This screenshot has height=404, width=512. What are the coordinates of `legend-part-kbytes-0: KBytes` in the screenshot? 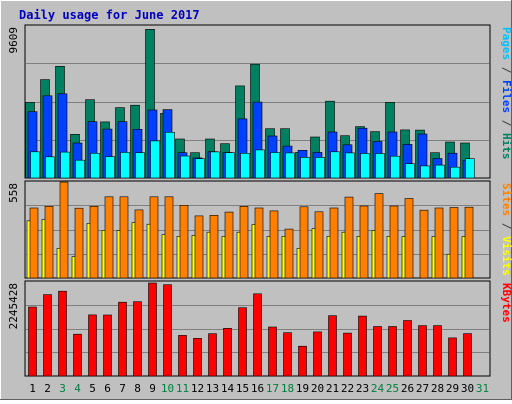 It's located at (506, 303).